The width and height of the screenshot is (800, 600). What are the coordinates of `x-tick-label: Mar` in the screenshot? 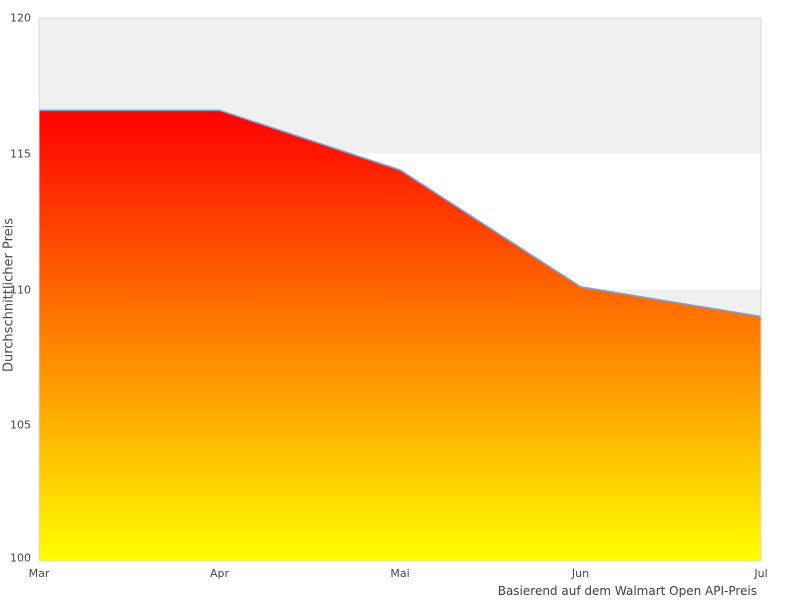 It's located at (39, 573).